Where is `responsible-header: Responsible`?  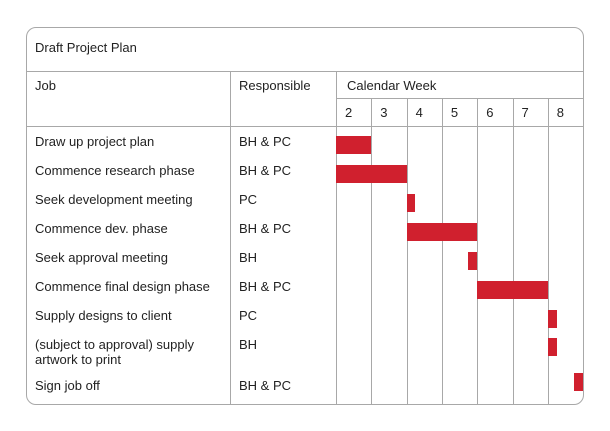 responsible-header: Responsible is located at coordinates (275, 85).